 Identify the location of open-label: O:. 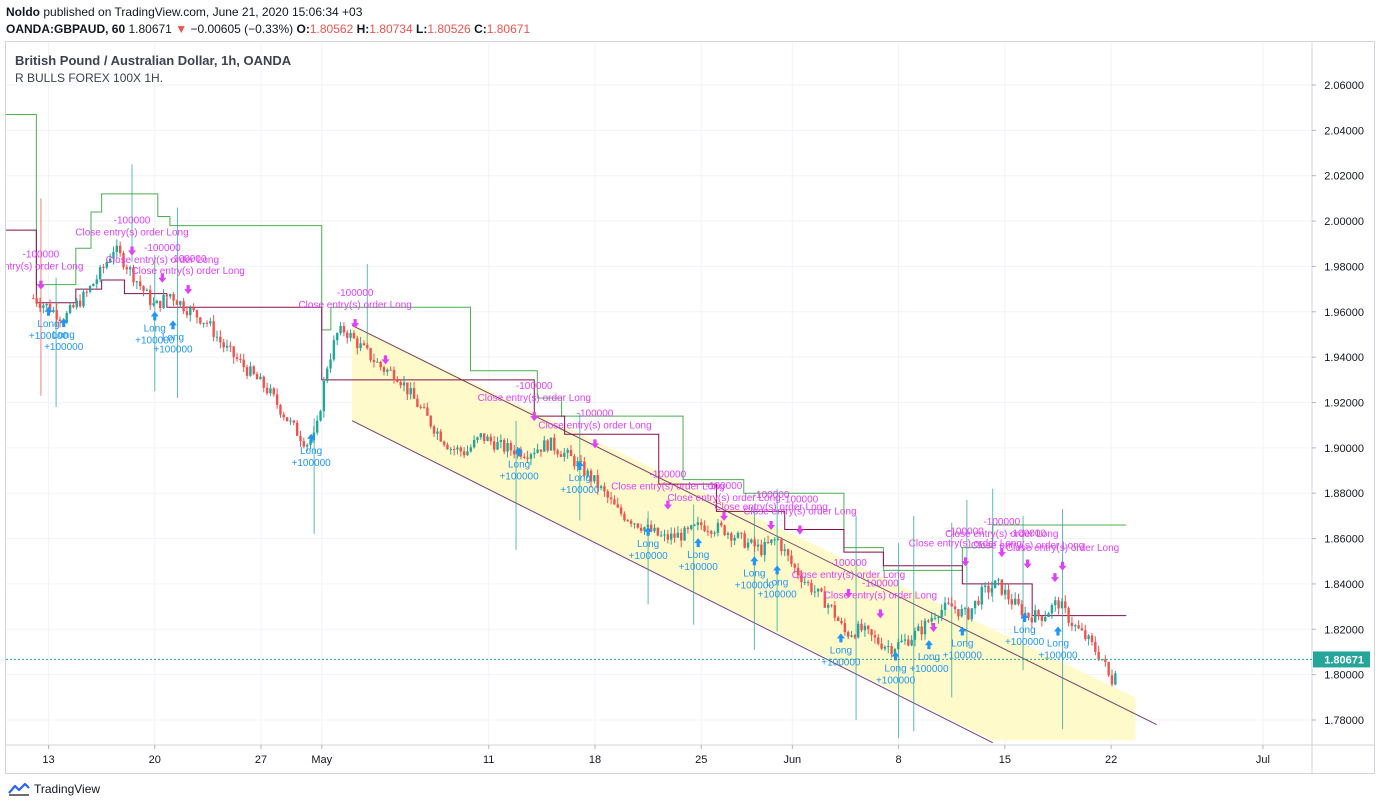
(303, 29).